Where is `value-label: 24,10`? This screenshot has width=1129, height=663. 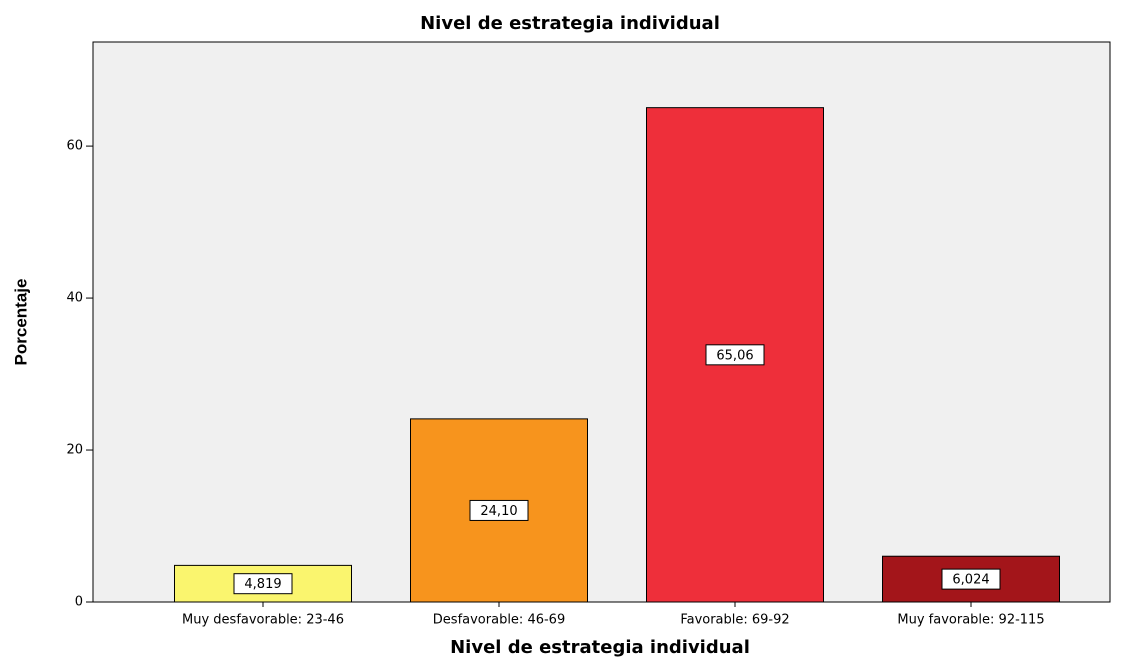
value-label: 24,10 is located at coordinates (498, 511).